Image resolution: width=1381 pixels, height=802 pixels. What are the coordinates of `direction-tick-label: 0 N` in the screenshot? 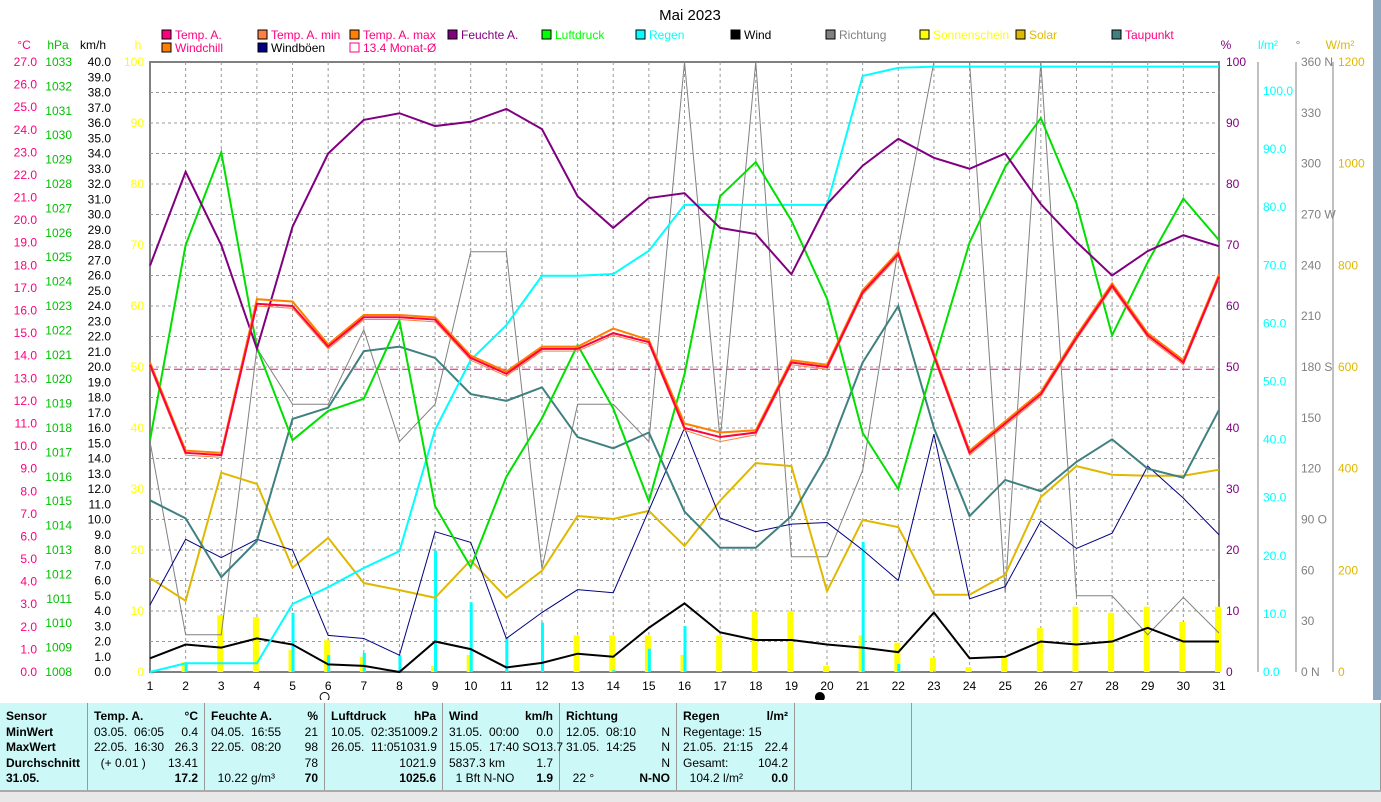 It's located at (1310, 672).